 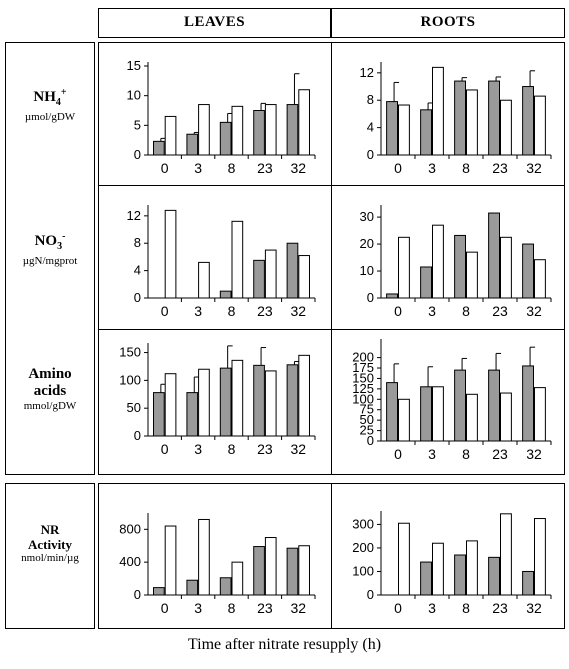 What do you see at coordinates (137, 270) in the screenshot?
I see `y-tick-label: 4` at bounding box center [137, 270].